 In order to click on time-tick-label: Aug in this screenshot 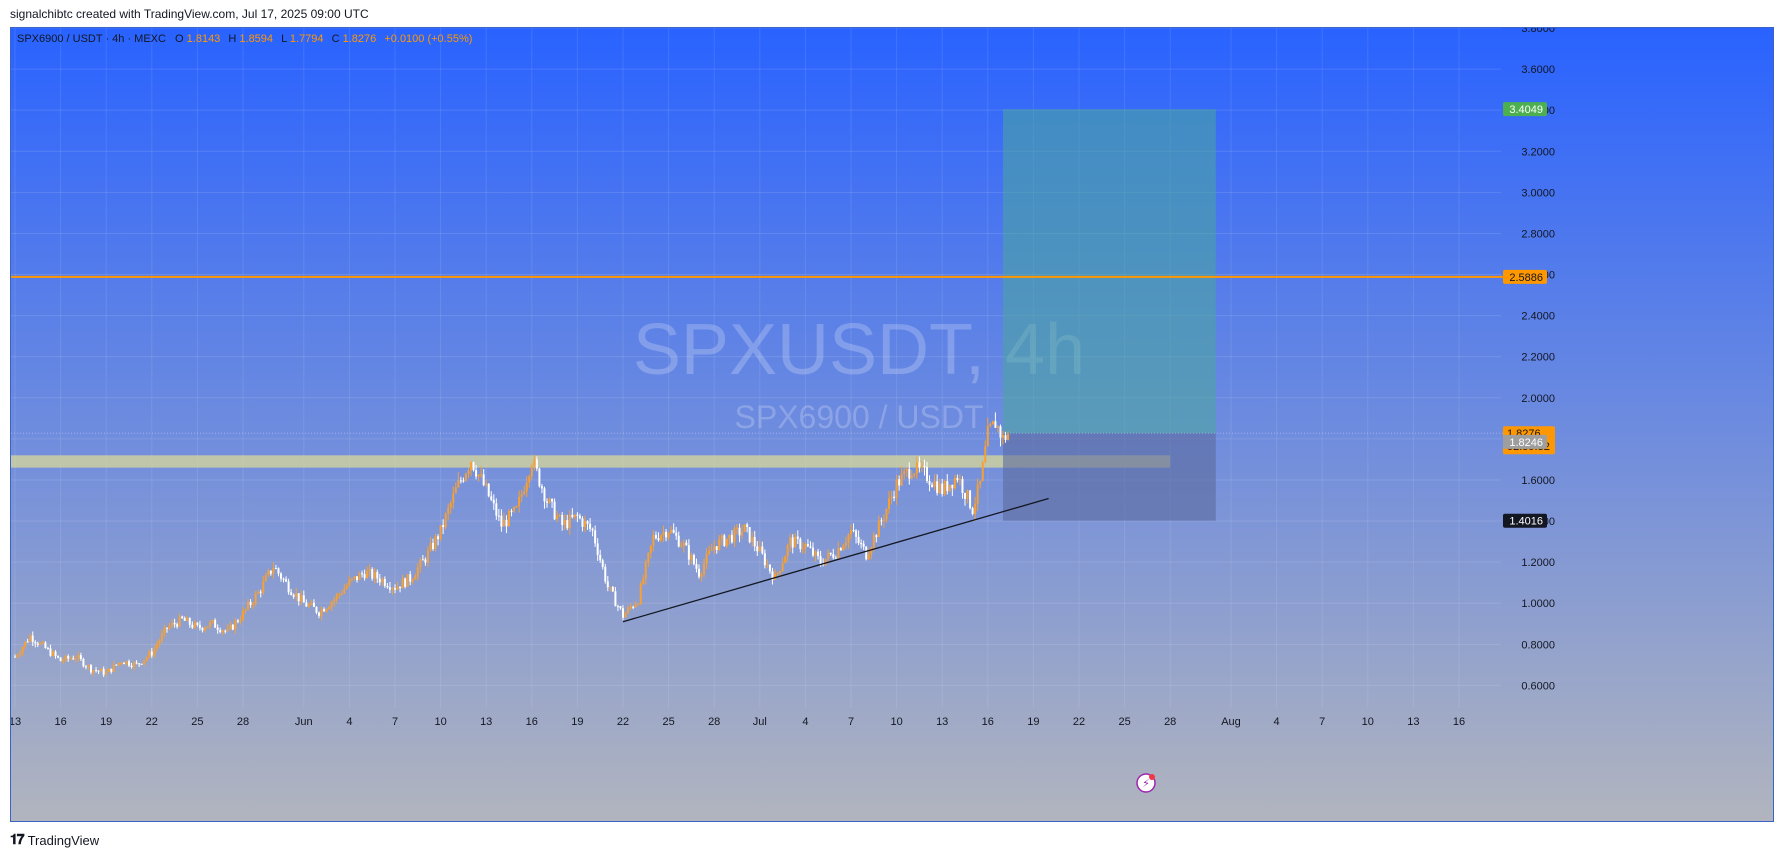, I will do `click(1231, 722)`.